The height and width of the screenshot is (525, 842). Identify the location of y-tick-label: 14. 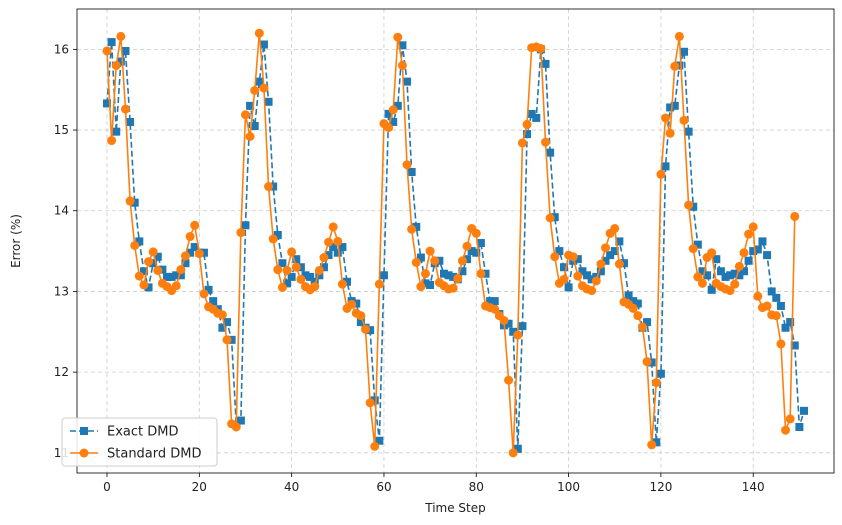
(61, 211).